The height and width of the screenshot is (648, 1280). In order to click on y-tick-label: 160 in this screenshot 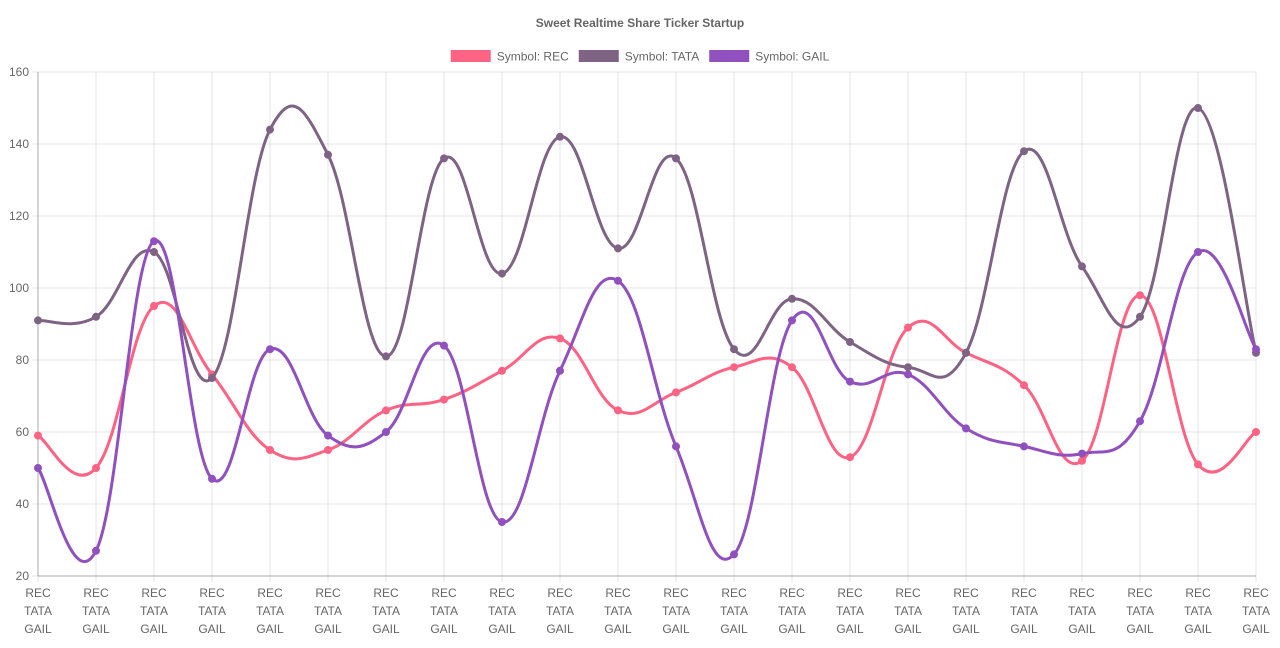, I will do `click(19, 72)`.